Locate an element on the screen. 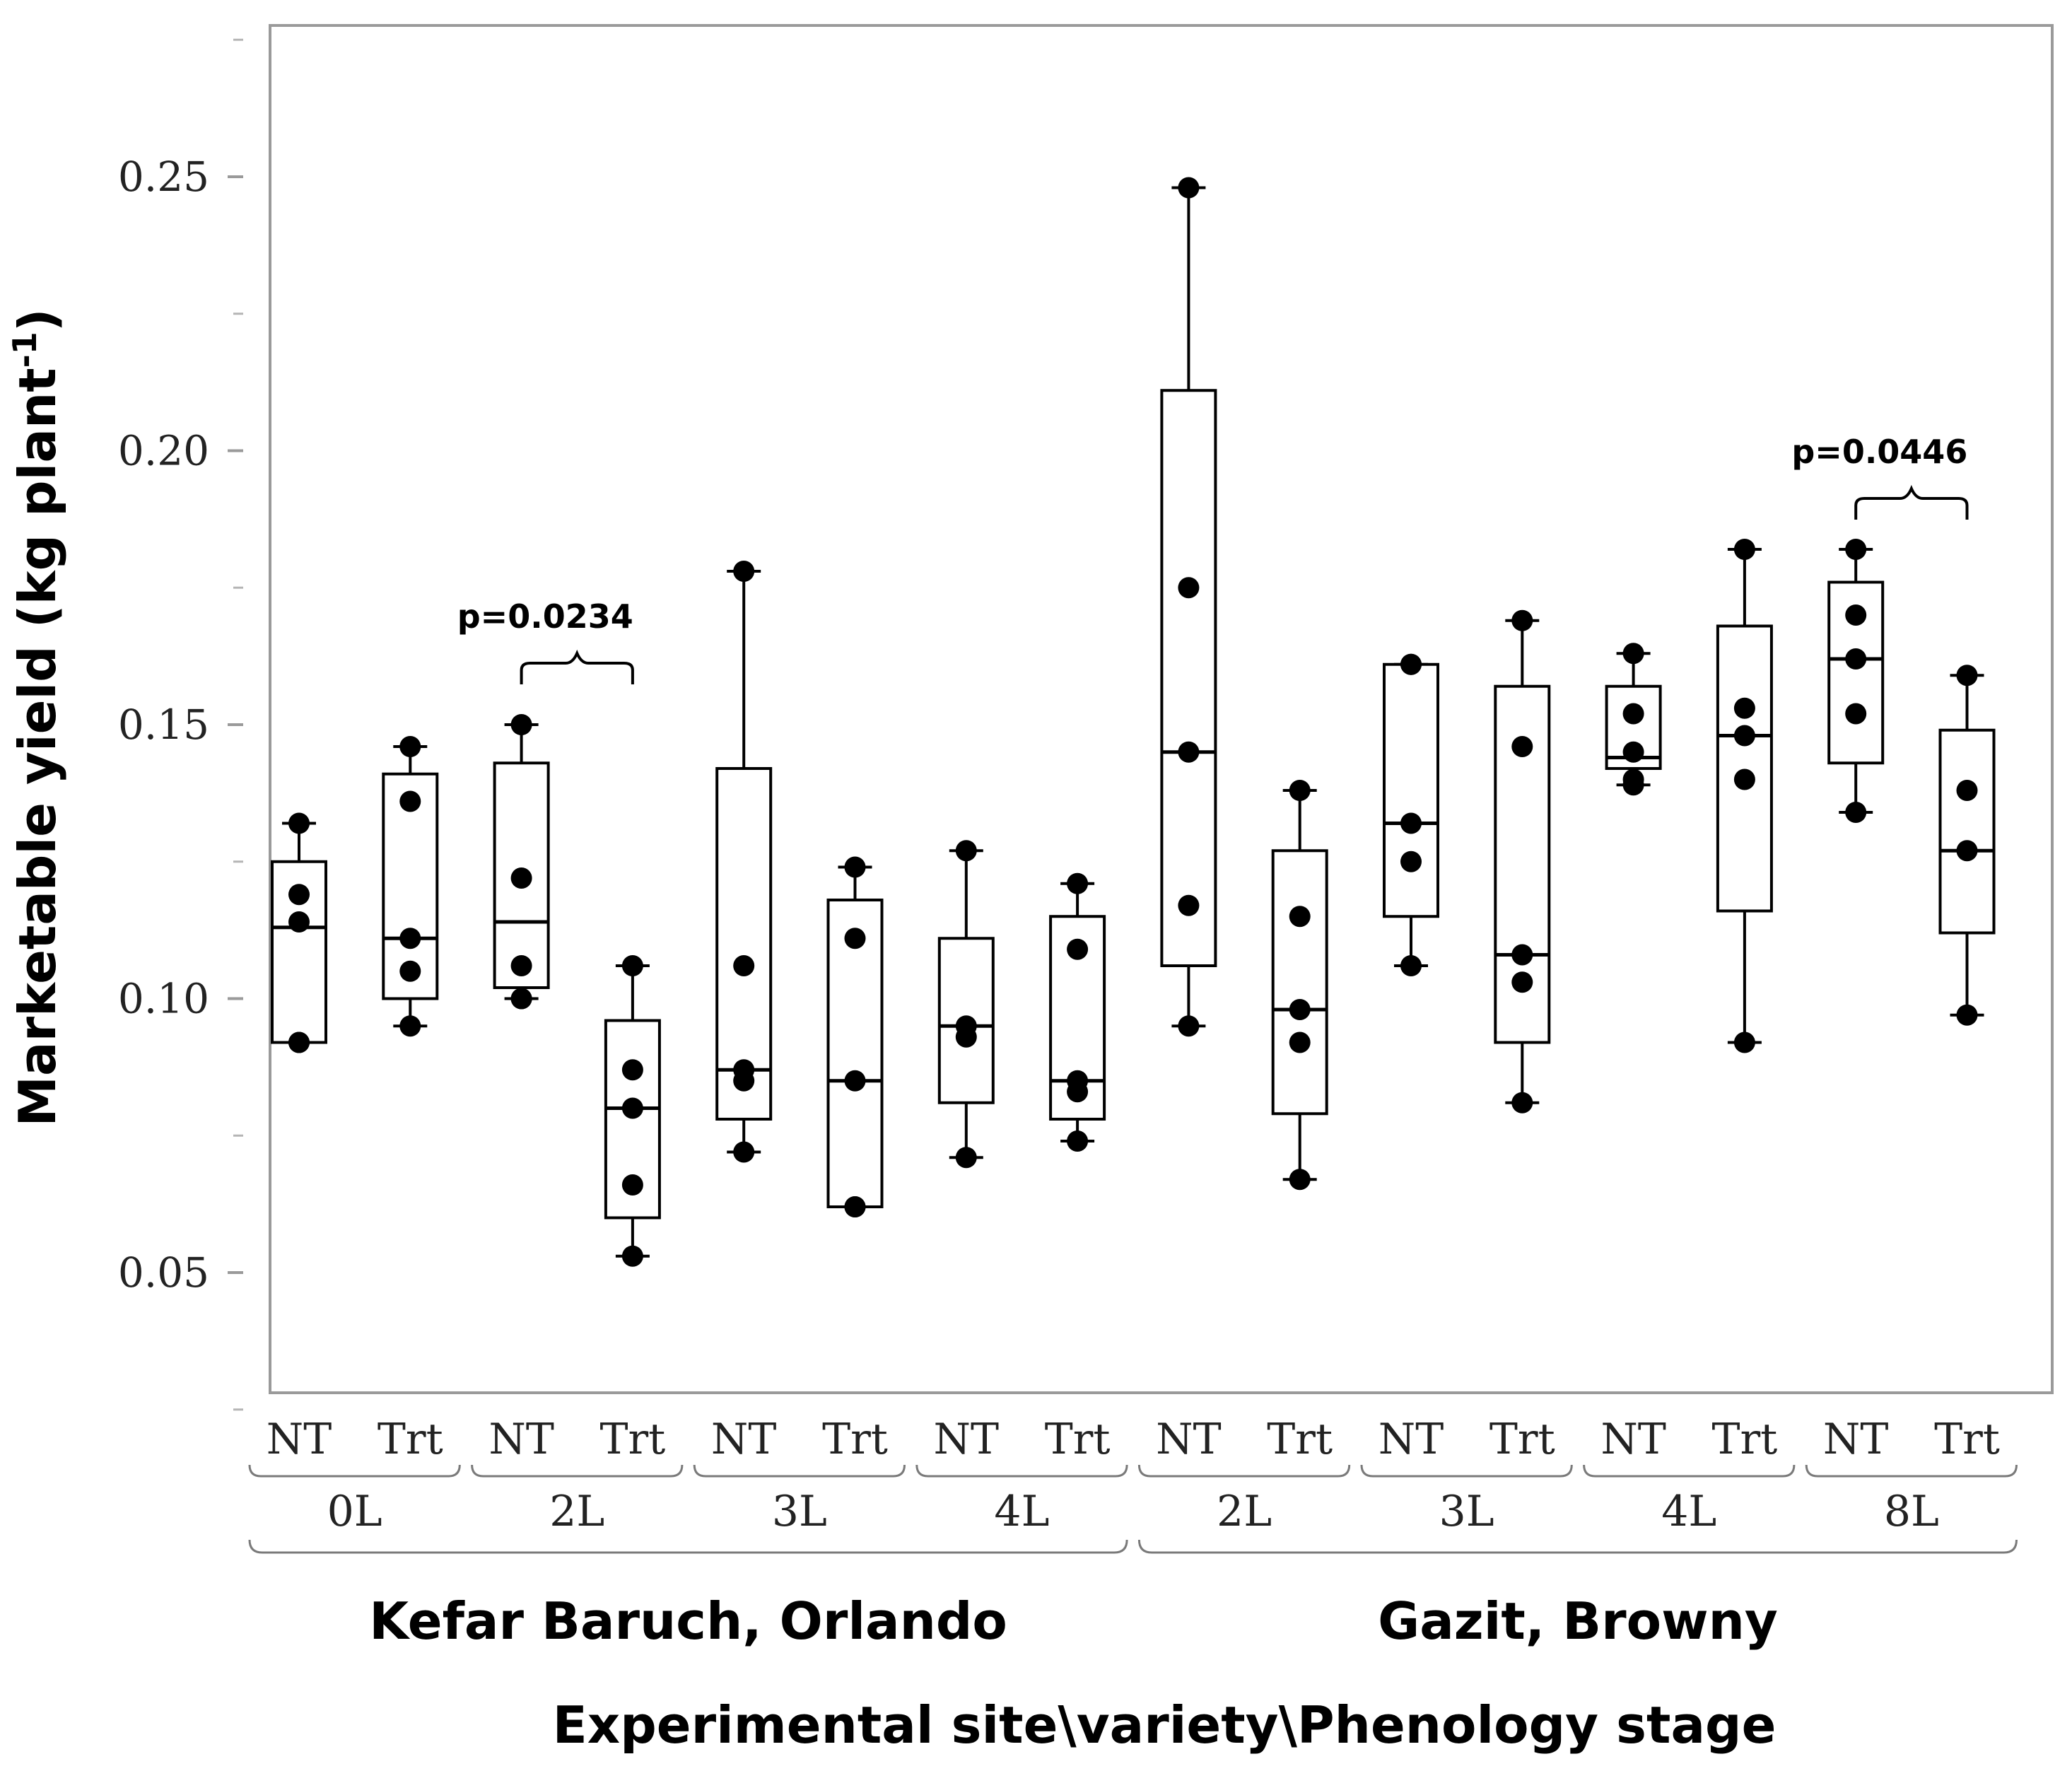 The image size is (2072, 1771). y-axis-title: Marketable yield (kg plant-1) is located at coordinates (36, 717).